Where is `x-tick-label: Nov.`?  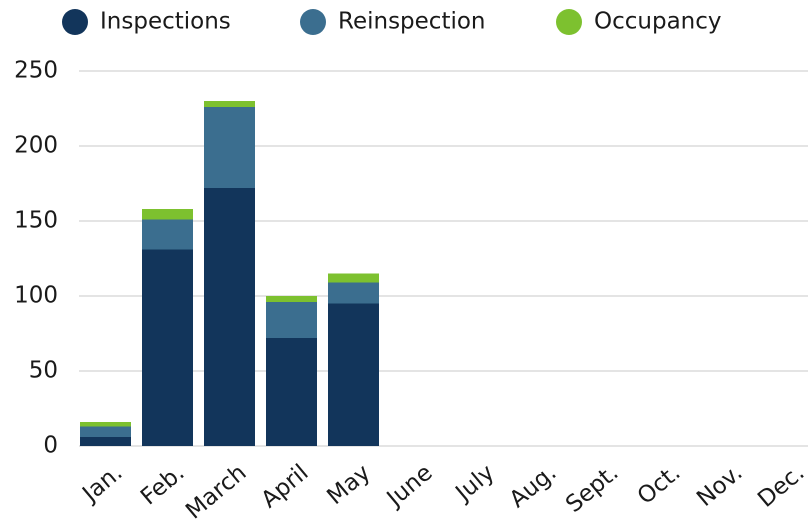
x-tick-label: Nov. is located at coordinates (719, 486).